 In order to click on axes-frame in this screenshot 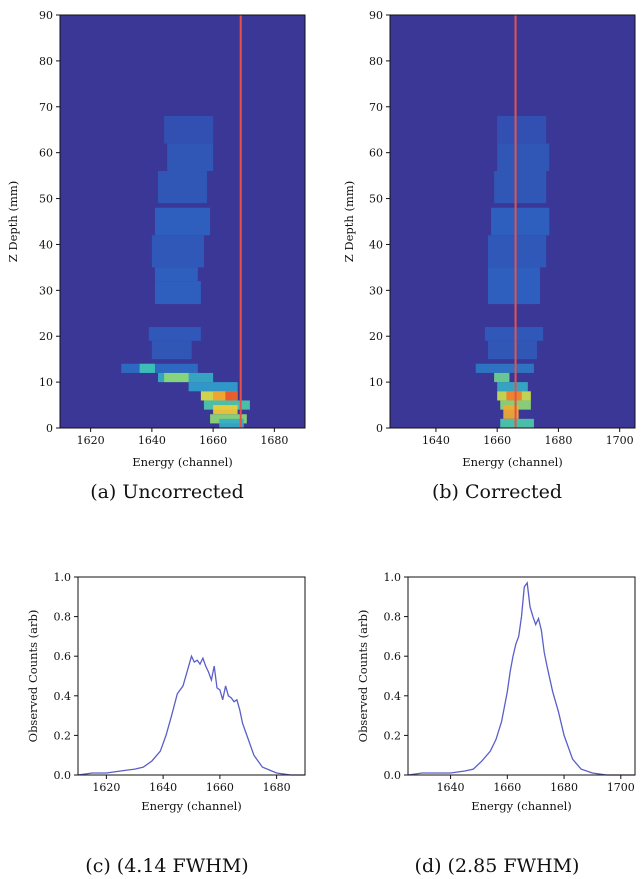, I will do `click(191, 676)`.